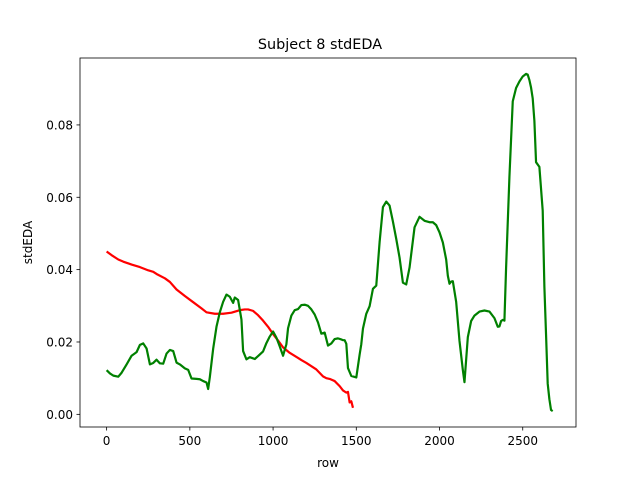  I want to click on x-tick-label: 0, so click(107, 441).